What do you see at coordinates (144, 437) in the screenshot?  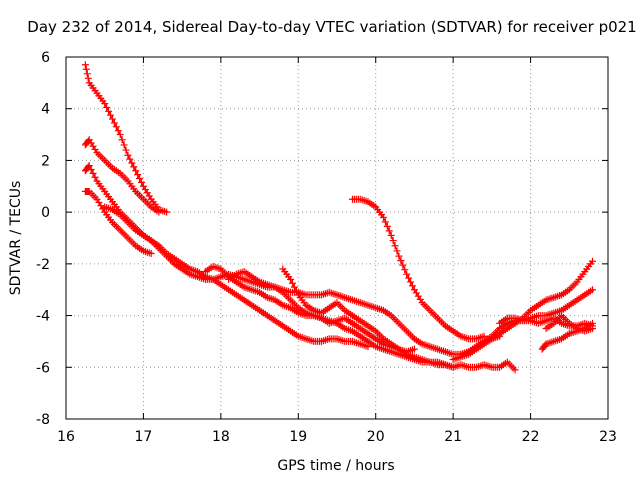 I see `x-tick-label: 17` at bounding box center [144, 437].